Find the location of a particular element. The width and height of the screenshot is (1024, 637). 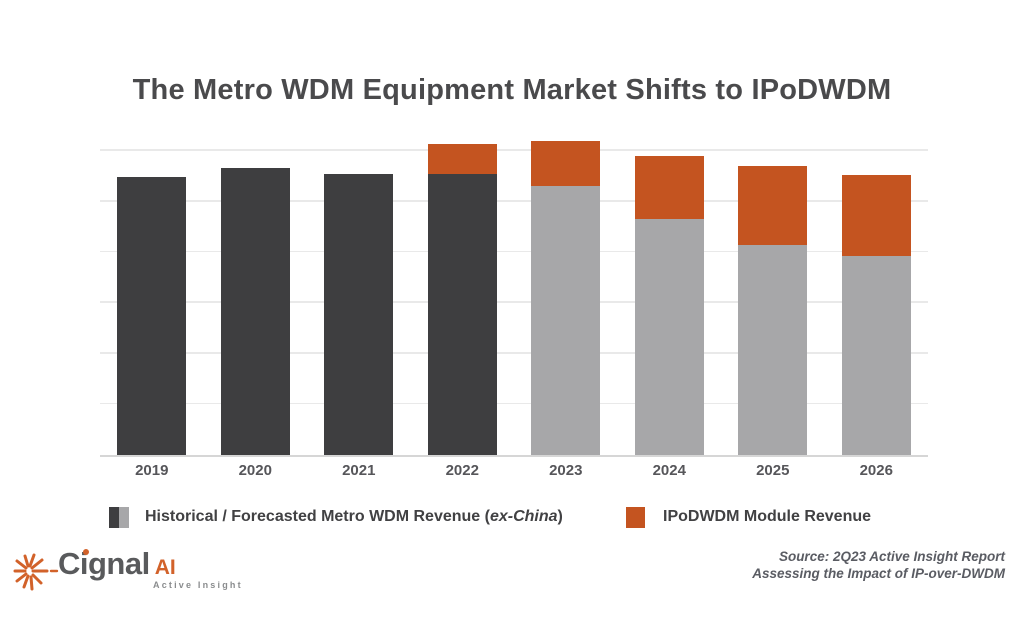

x-axis-label-2021: 2021 is located at coordinates (359, 470).